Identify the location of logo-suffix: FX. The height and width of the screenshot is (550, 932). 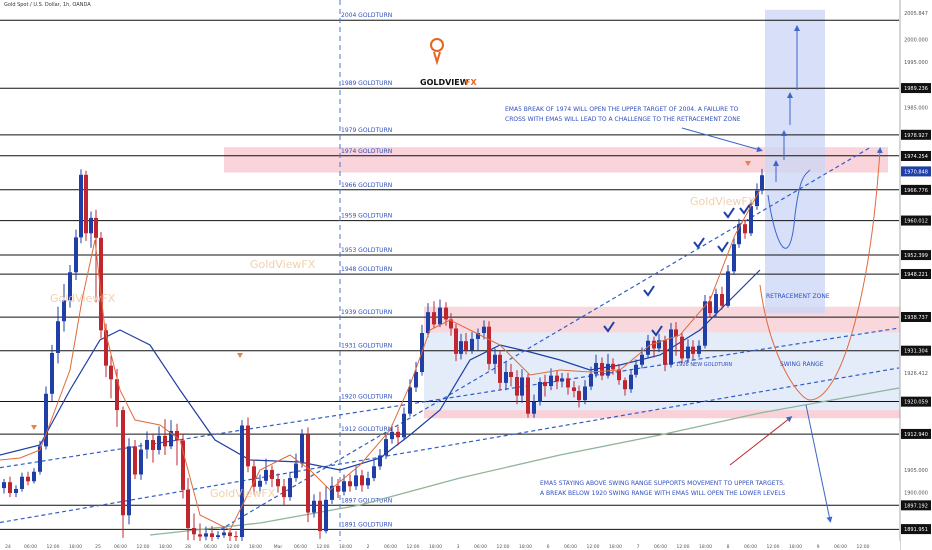
(471, 82).